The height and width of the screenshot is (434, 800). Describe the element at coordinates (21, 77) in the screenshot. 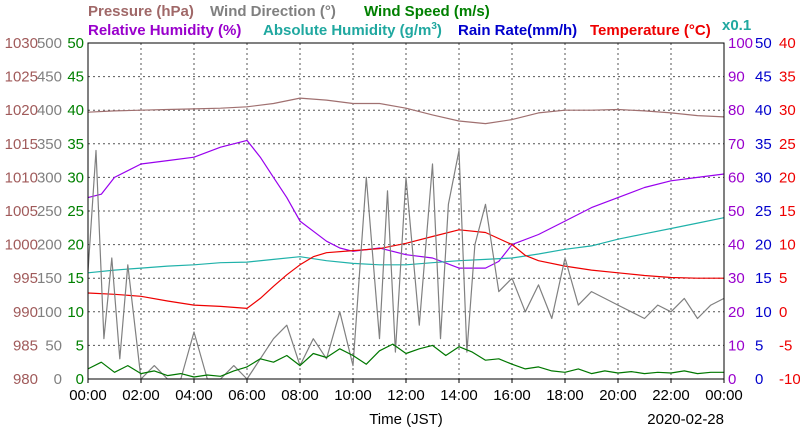

I see `y-tick-label-pressure: 1025` at that location.